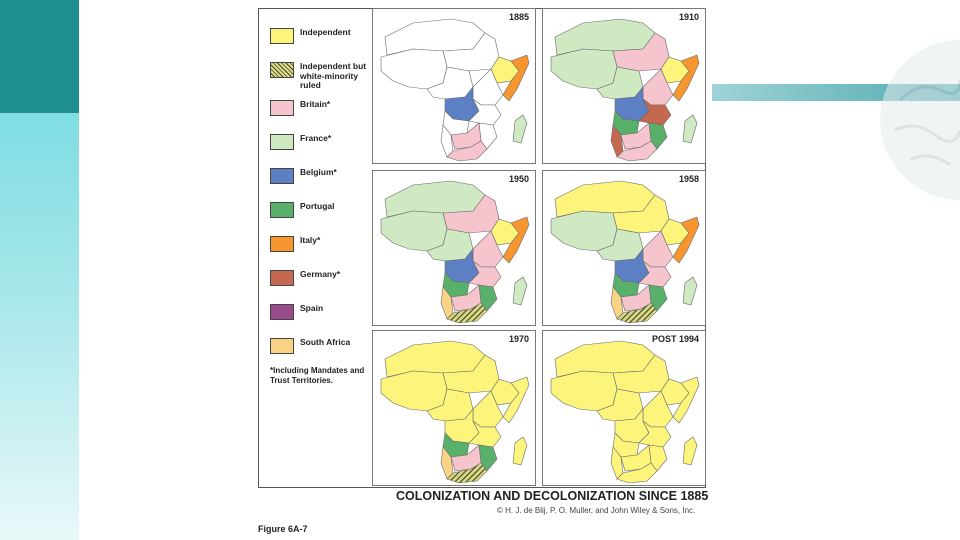 Image resolution: width=960 pixels, height=540 pixels. I want to click on map-panel-1885: 1885, so click(454, 86).